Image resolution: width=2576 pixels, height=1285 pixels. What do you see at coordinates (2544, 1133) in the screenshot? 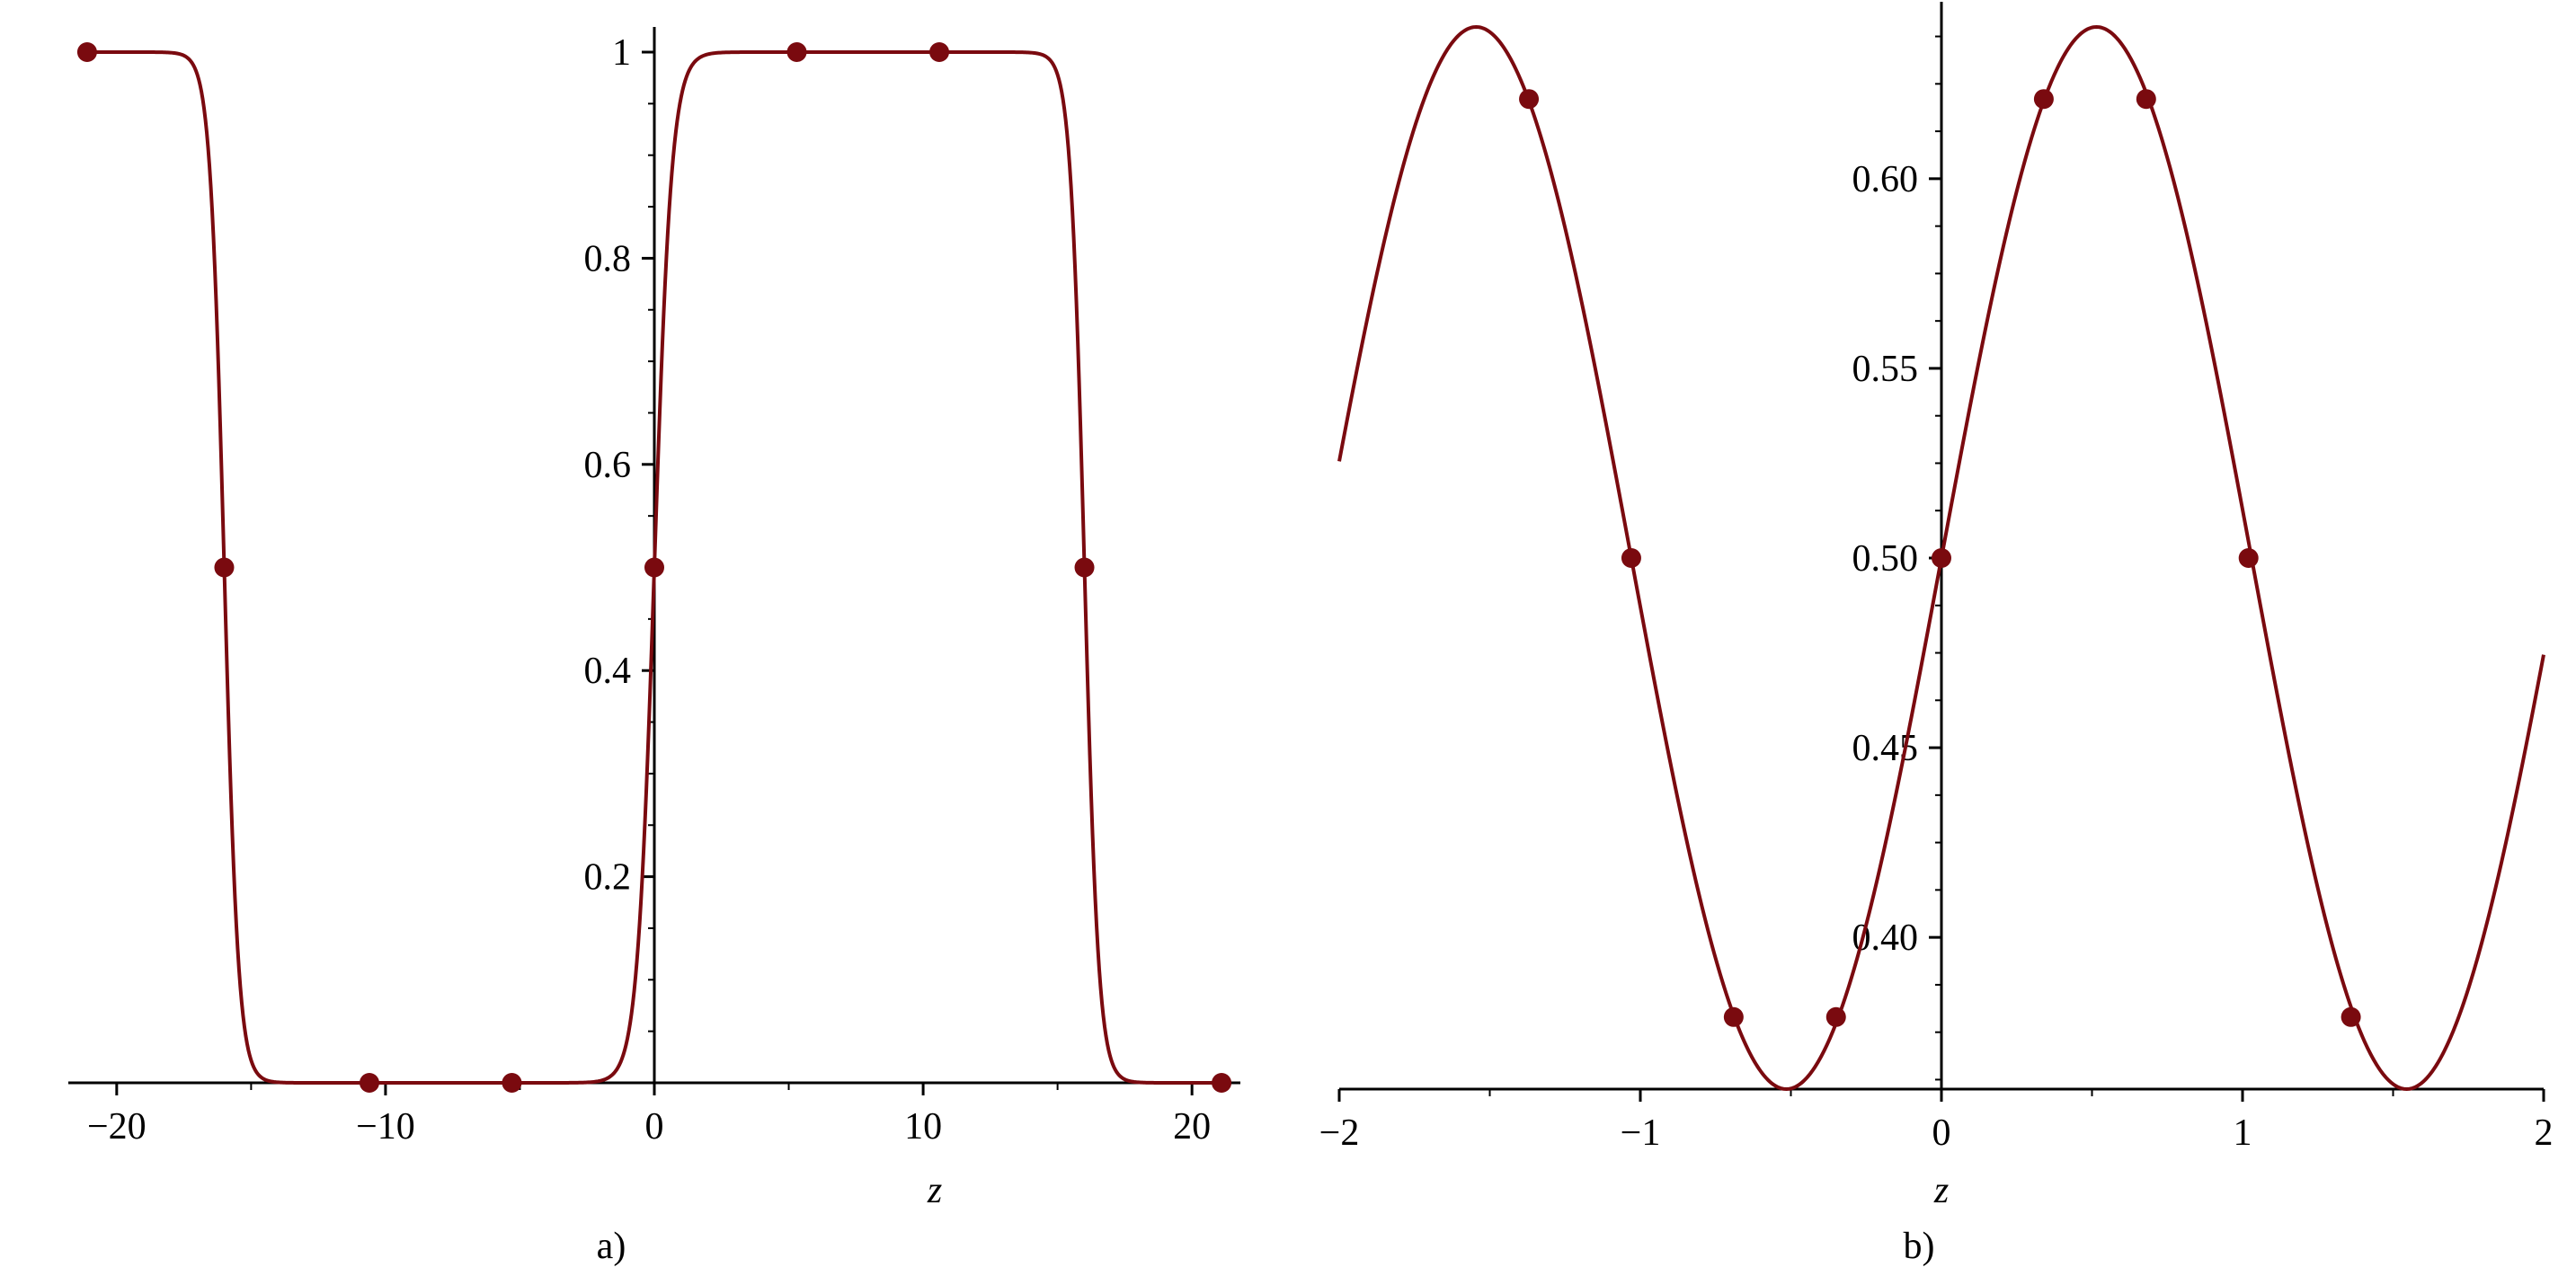
I see `x-tick-label: 2` at bounding box center [2544, 1133].